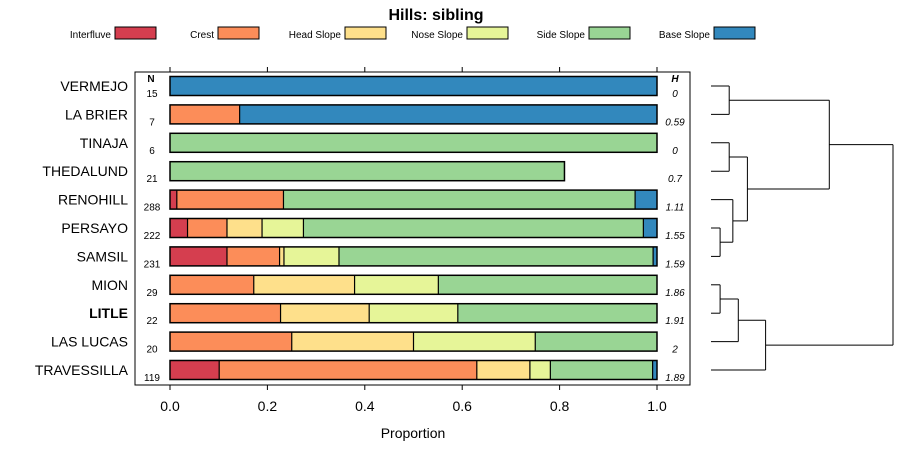 Image resolution: width=900 pixels, height=460 pixels. Describe the element at coordinates (152, 122) in the screenshot. I see `row-n-value: 7` at that location.